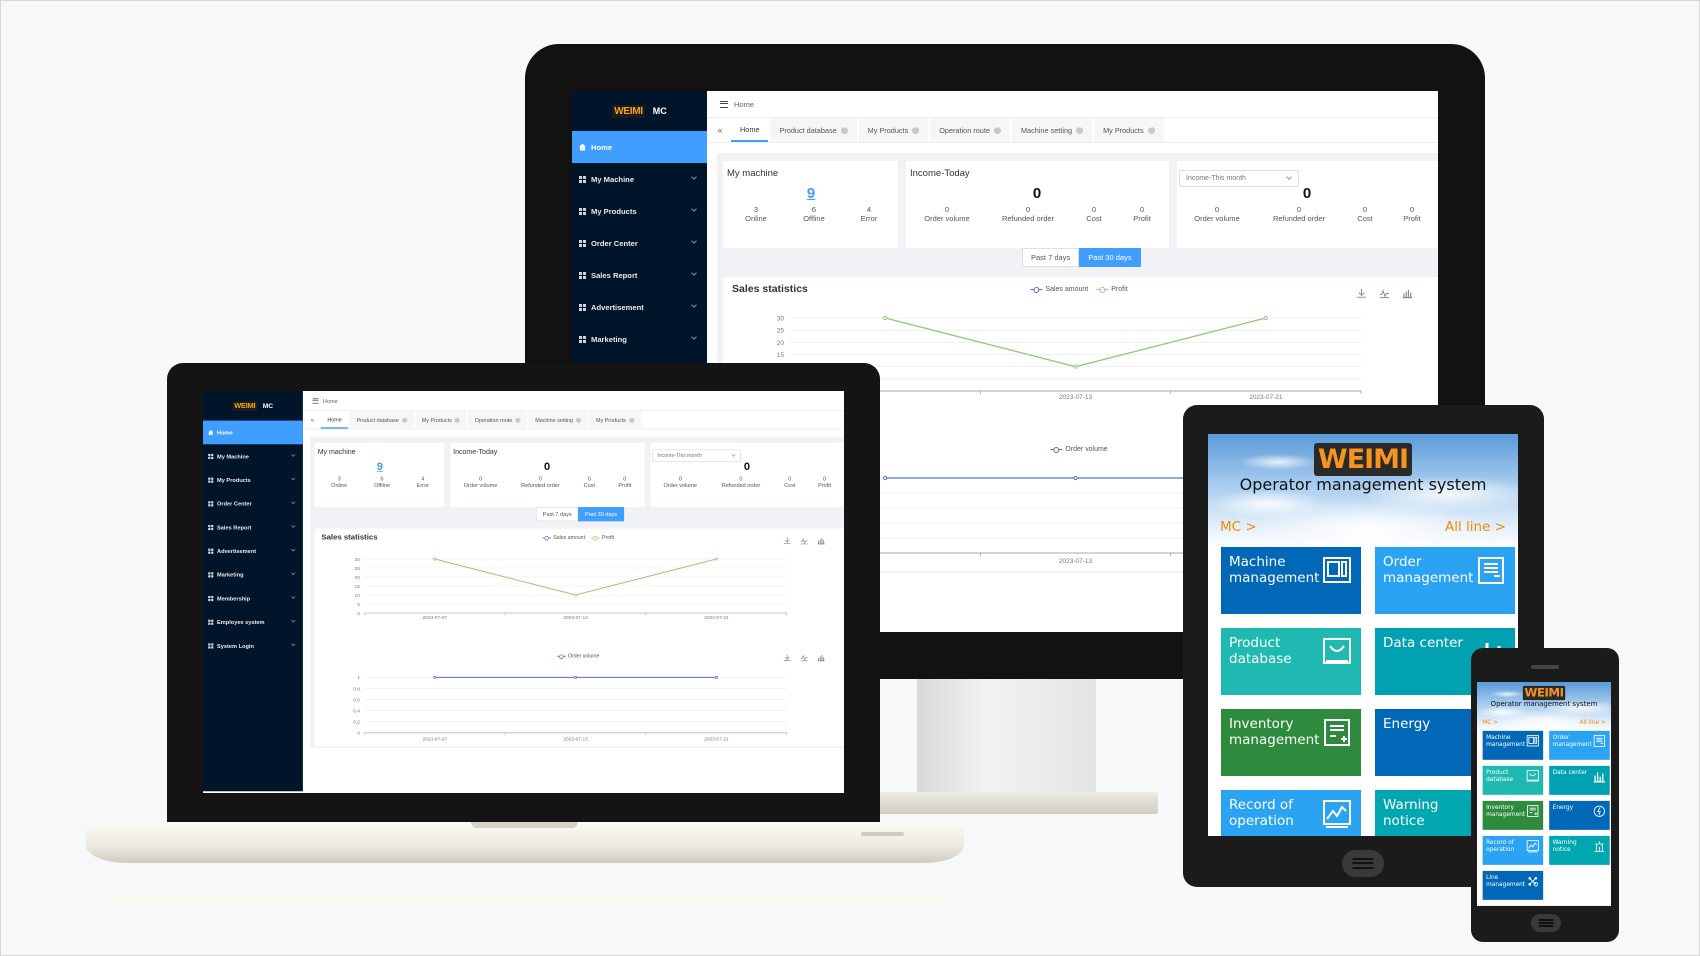 The height and width of the screenshot is (956, 1700). Describe the element at coordinates (639, 339) in the screenshot. I see `sidebar-item-marketing: Marketing` at that location.